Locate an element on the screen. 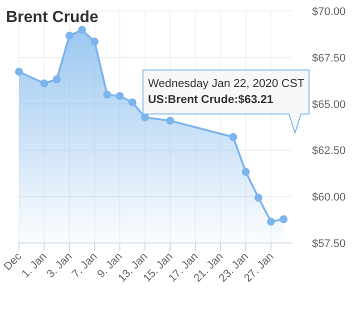  y-tick-label: $65.00 is located at coordinates (329, 104).